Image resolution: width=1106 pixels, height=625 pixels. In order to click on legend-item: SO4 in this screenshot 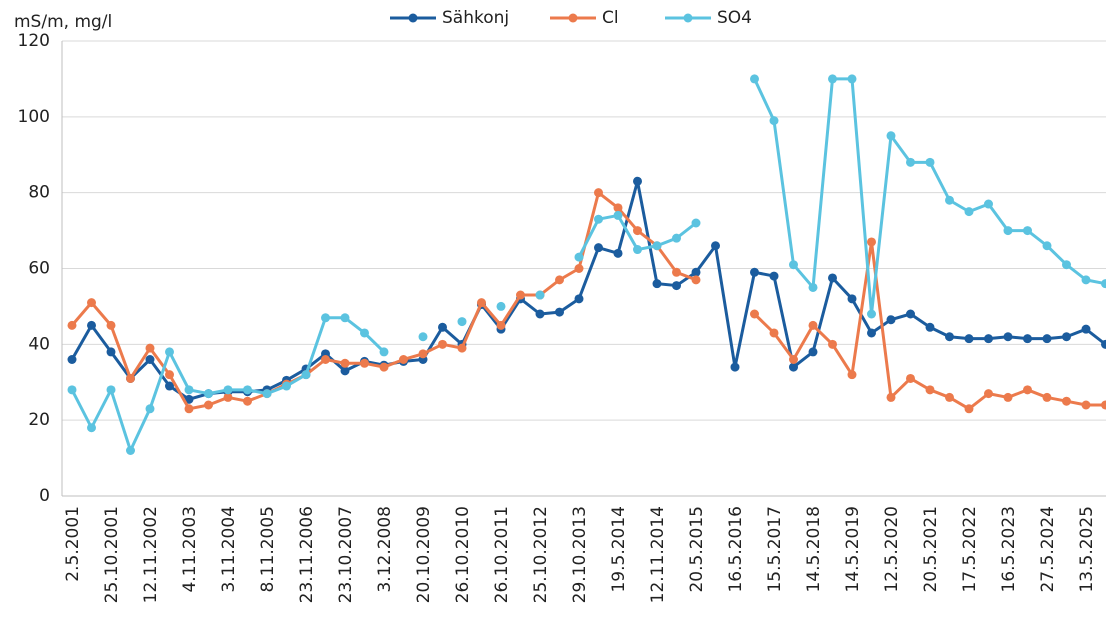, I will do `click(708, 18)`.